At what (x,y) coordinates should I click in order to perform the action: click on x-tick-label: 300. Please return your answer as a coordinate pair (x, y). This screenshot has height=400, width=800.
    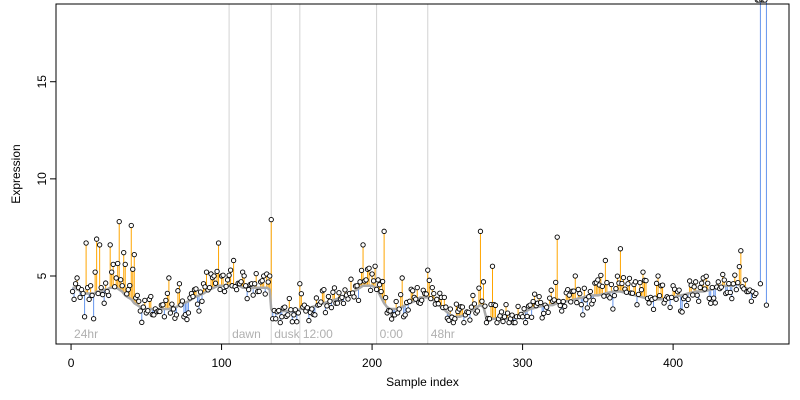
    Looking at the image, I should click on (523, 363).